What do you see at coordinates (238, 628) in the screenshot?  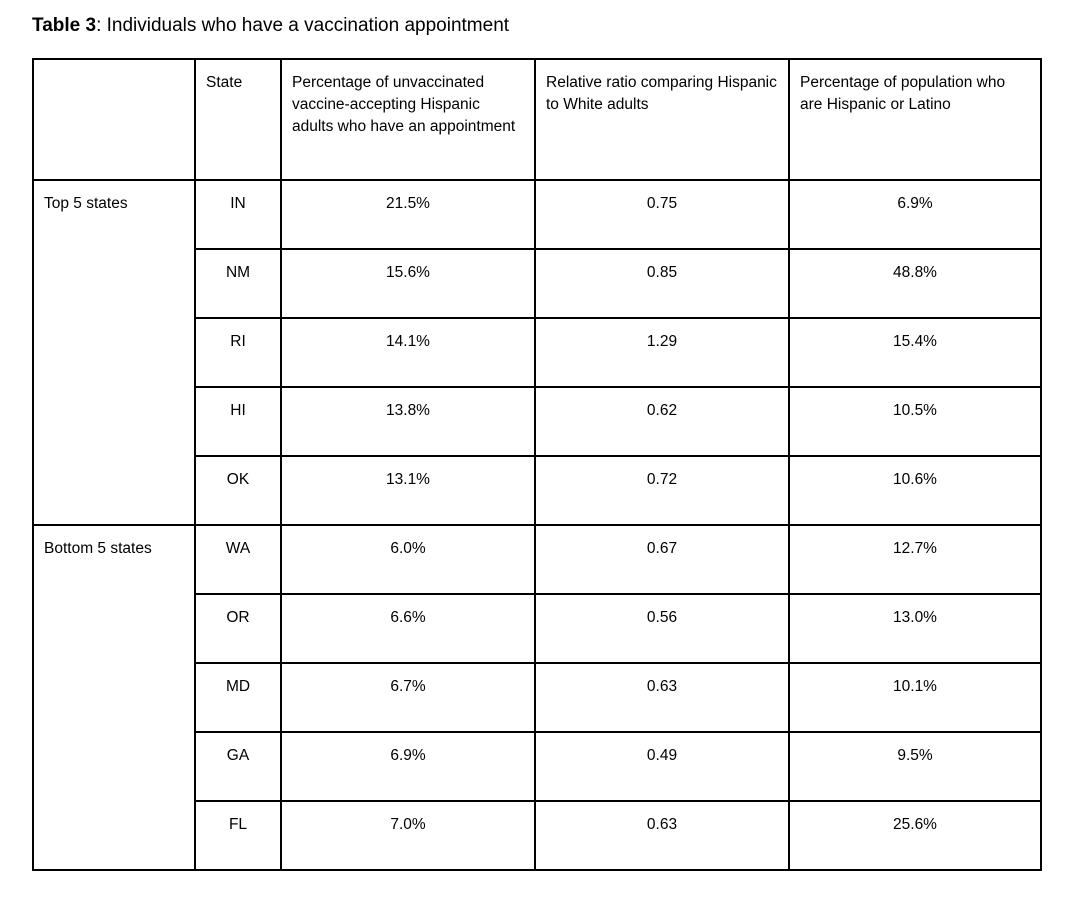 I see `state-cell: OR` at bounding box center [238, 628].